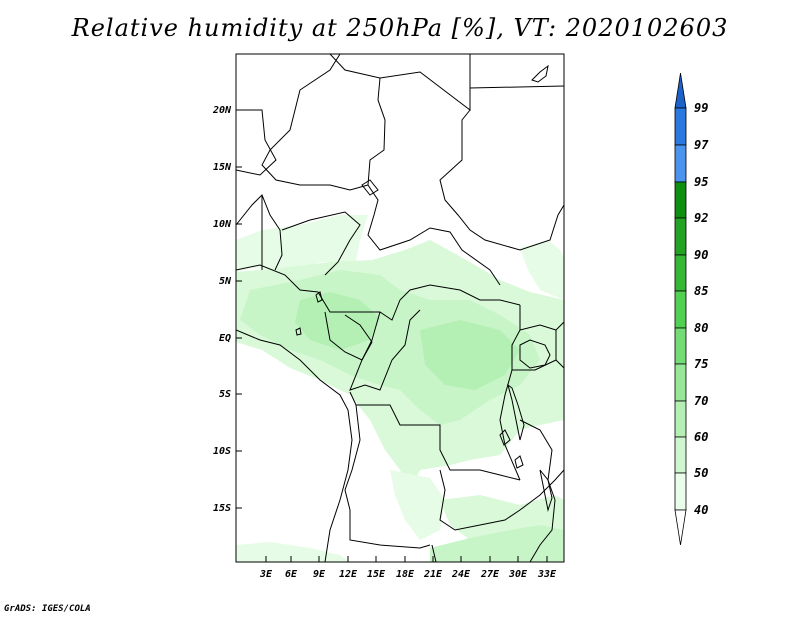 The width and height of the screenshot is (800, 618). Describe the element at coordinates (701, 328) in the screenshot. I see `colorbar-label-80: 80` at that location.